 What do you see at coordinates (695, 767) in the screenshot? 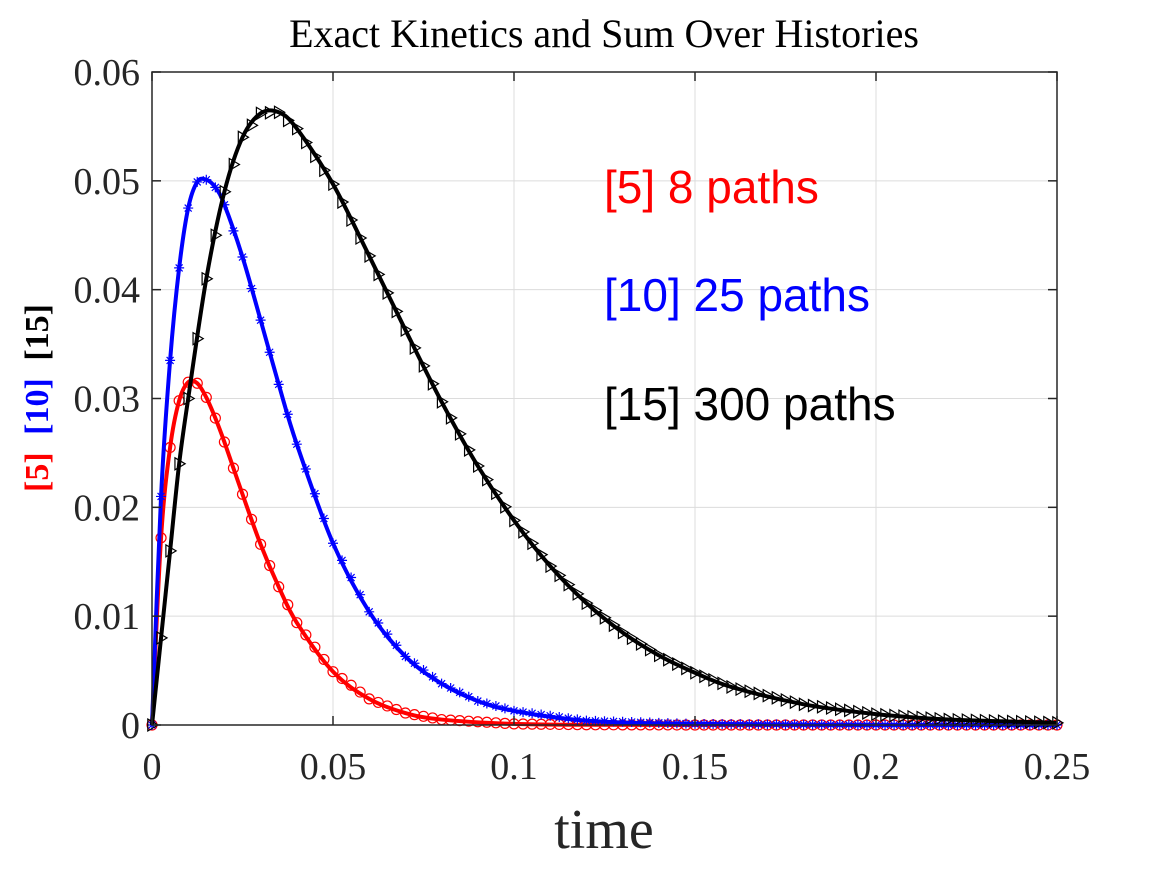
I see `x-tick-label: 0.15` at bounding box center [695, 767].